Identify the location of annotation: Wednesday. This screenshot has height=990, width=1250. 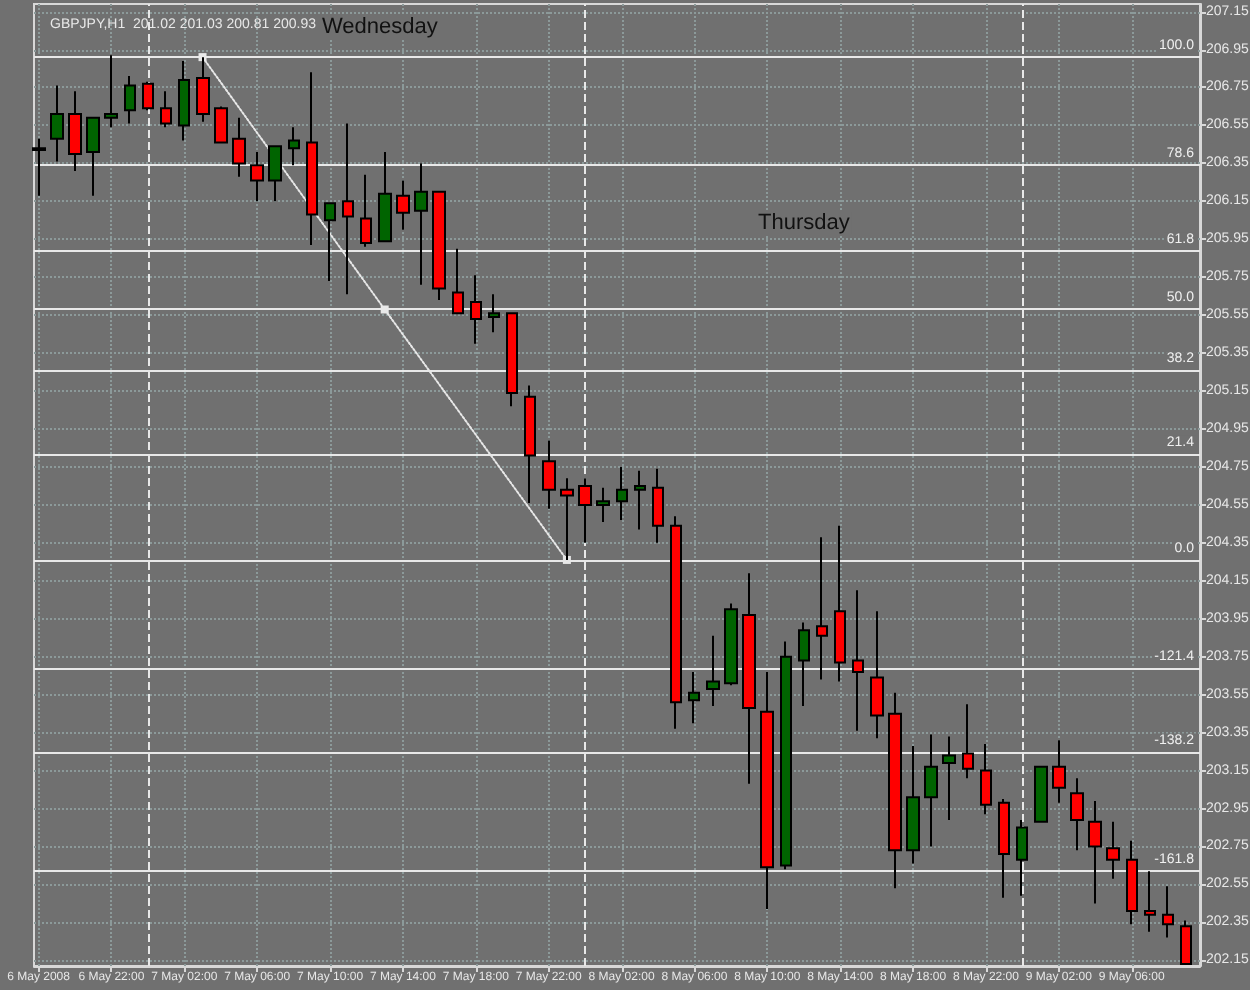
(380, 27).